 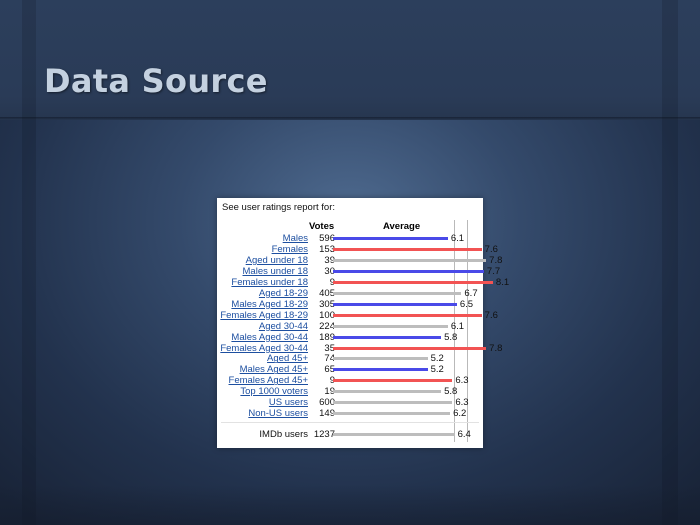 I want to click on votes-count: 189, so click(x=327, y=337).